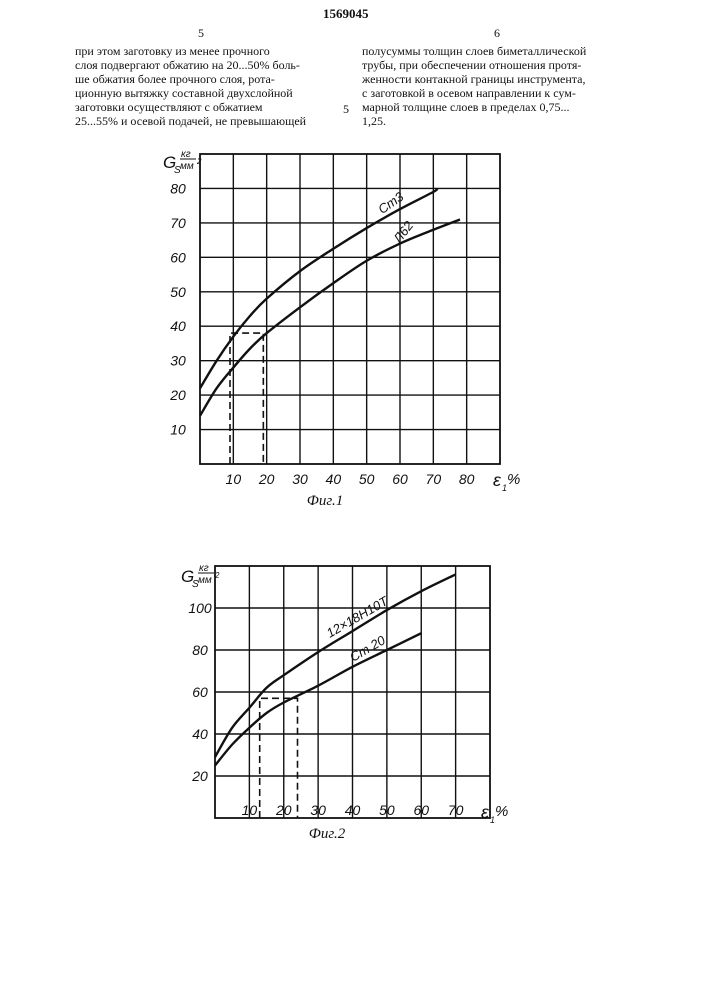  What do you see at coordinates (205, 580) in the screenshot?
I see `y-axis-unit-denominator: мм` at bounding box center [205, 580].